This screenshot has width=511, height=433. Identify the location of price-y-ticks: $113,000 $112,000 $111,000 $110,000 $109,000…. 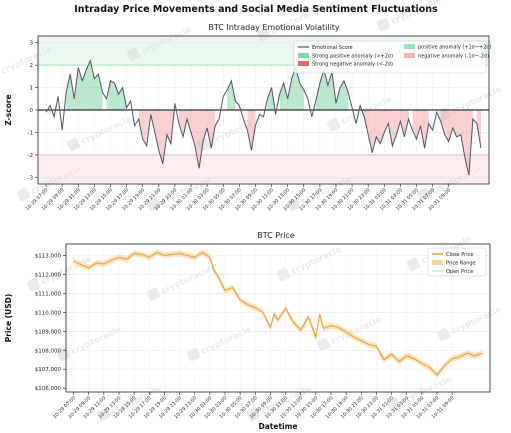
(50, 322).